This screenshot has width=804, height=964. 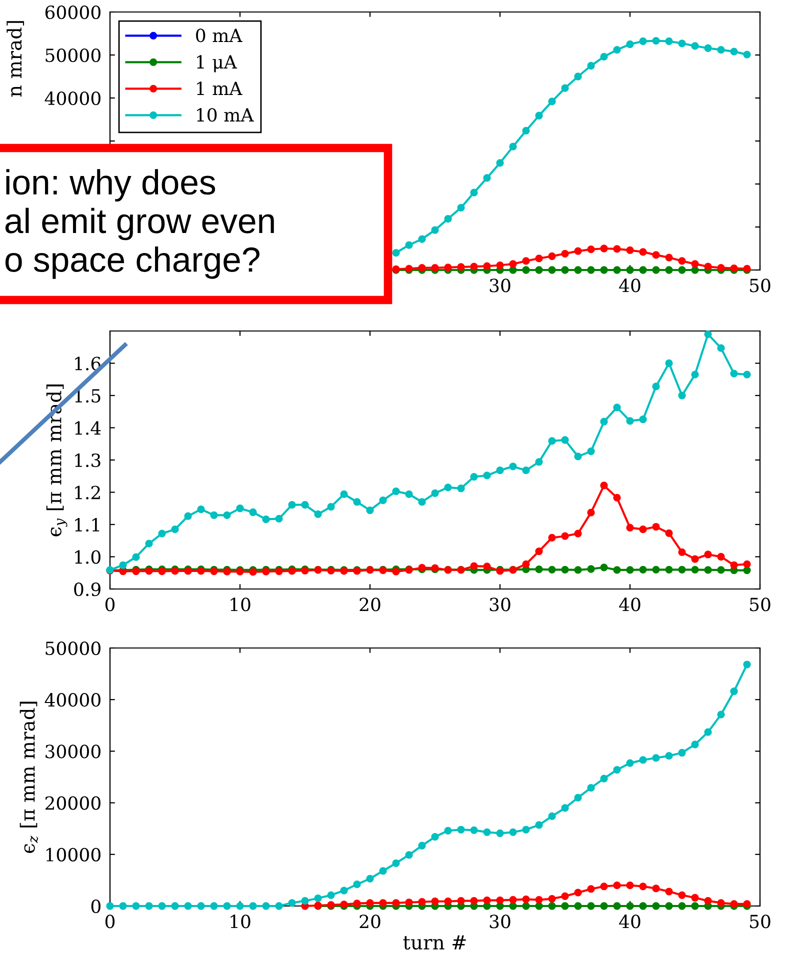 What do you see at coordinates (434, 942) in the screenshot?
I see `x-axis-title: turn #` at bounding box center [434, 942].